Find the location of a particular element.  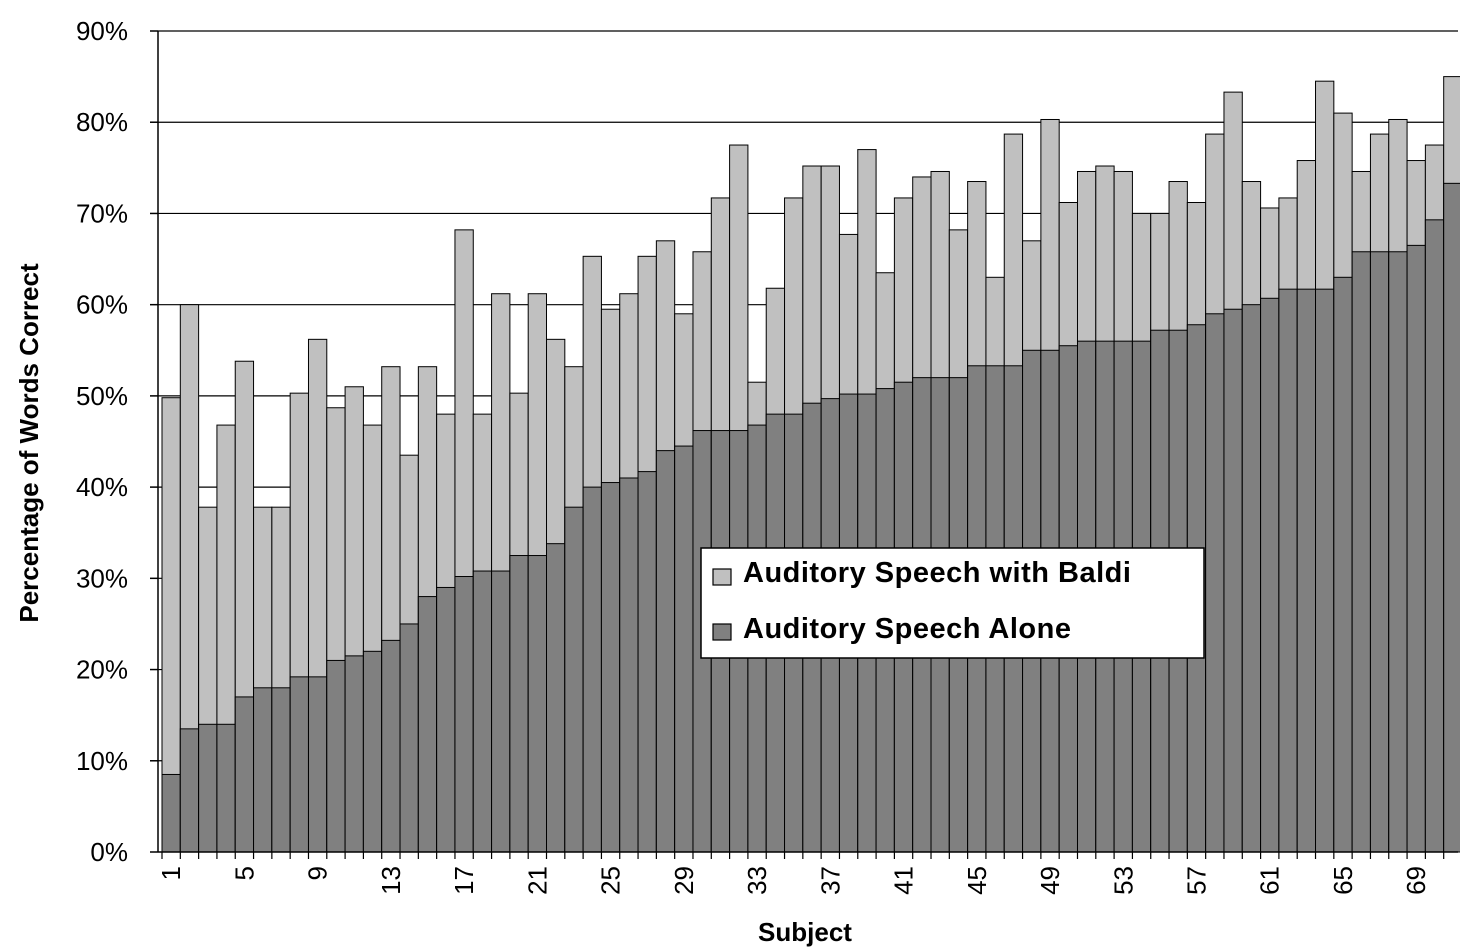

legend-label-with-baldi: Auditory Speech with Baldi is located at coordinates (937, 573).